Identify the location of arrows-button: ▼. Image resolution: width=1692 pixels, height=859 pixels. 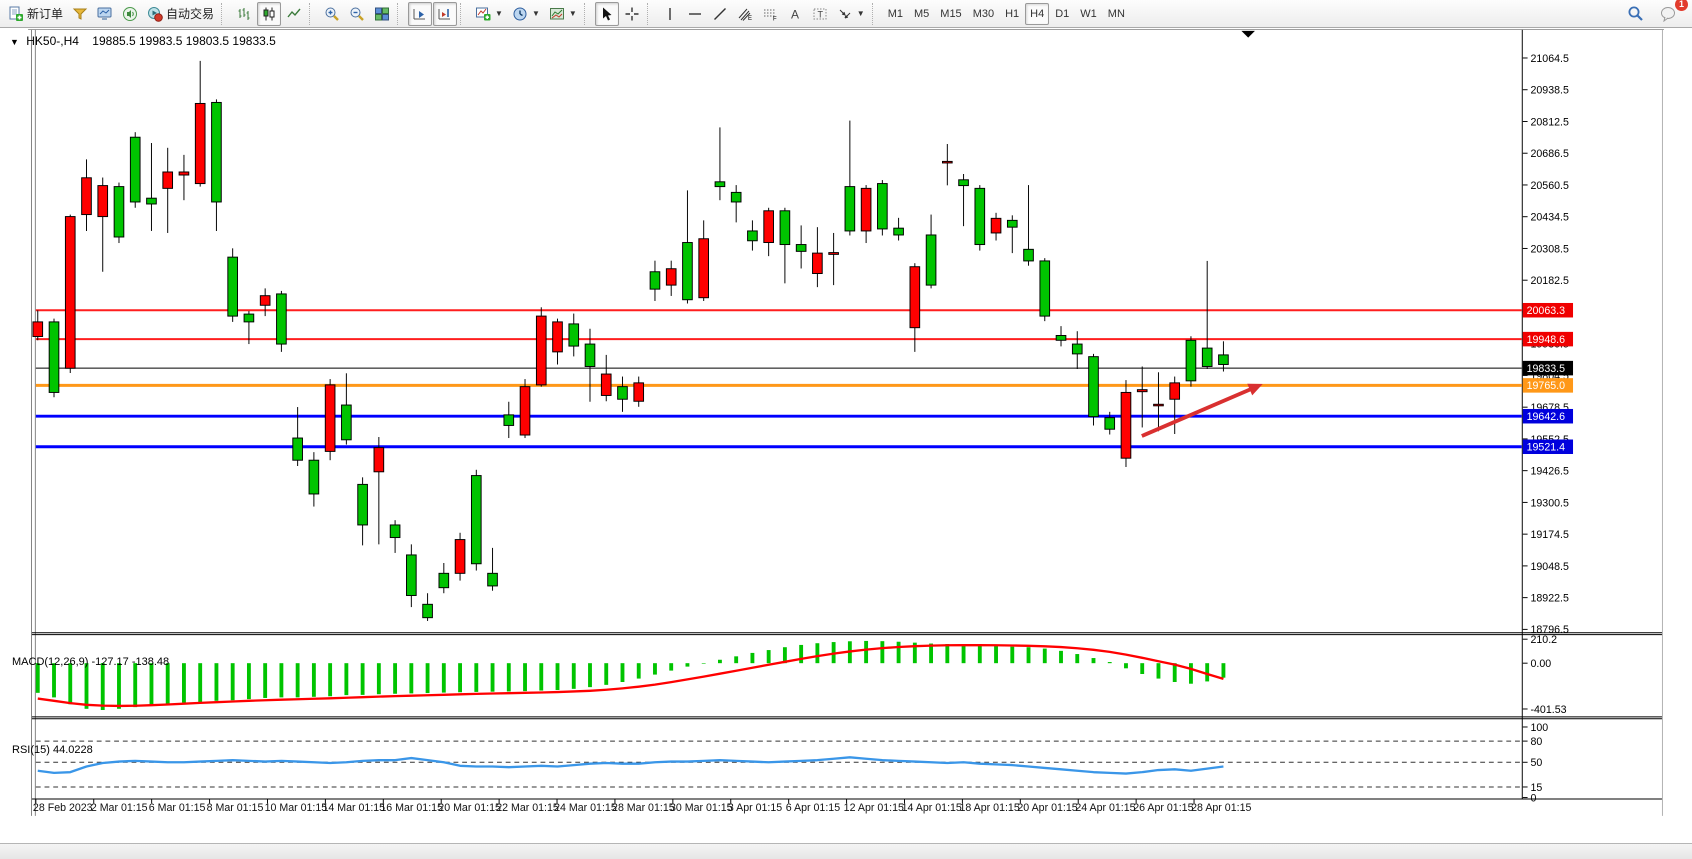
(851, 14).